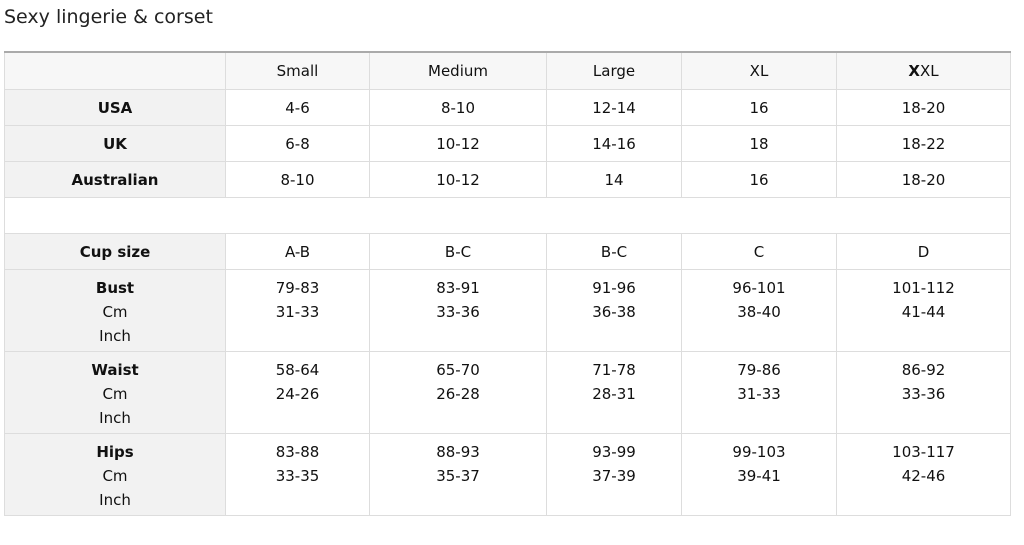 This screenshot has height=545, width=1024. I want to click on cm-value: 86-92, so click(923, 370).